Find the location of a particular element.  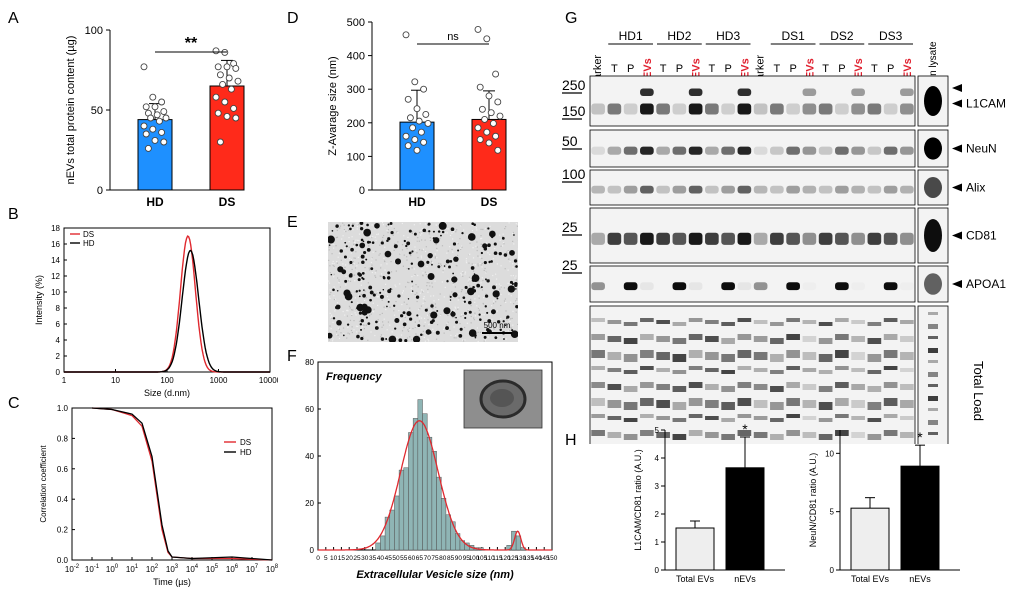

group-label: HD2 is located at coordinates (679, 36).